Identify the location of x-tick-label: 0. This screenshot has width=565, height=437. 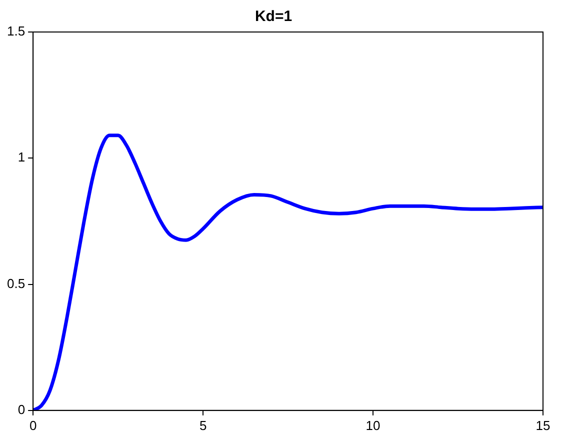
(33, 425).